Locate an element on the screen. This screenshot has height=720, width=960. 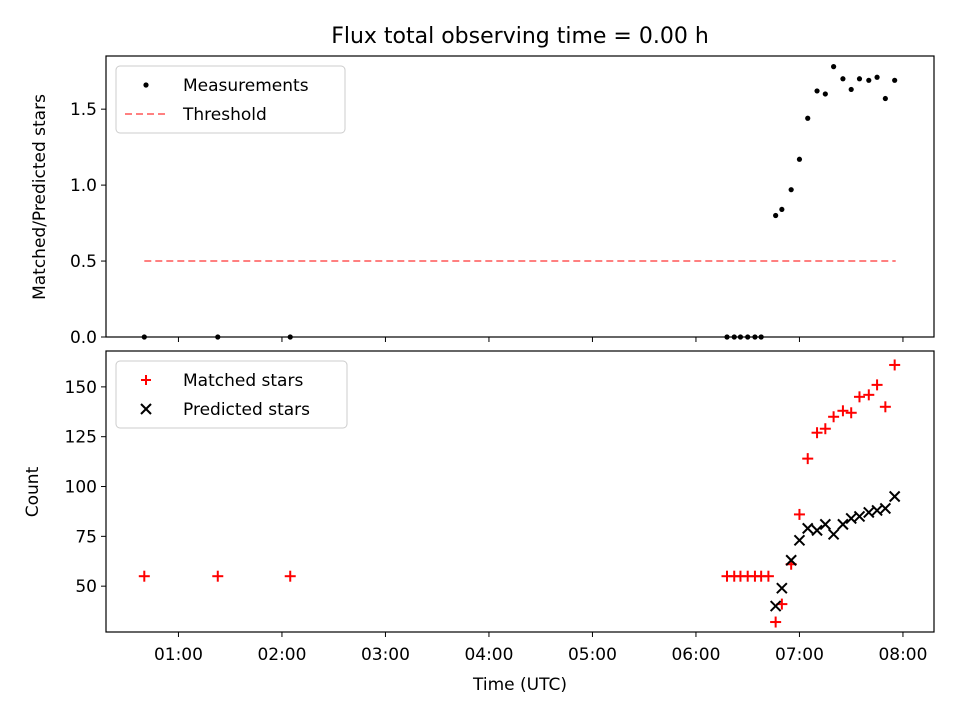
legend-matched-marker is located at coordinates (146, 380).